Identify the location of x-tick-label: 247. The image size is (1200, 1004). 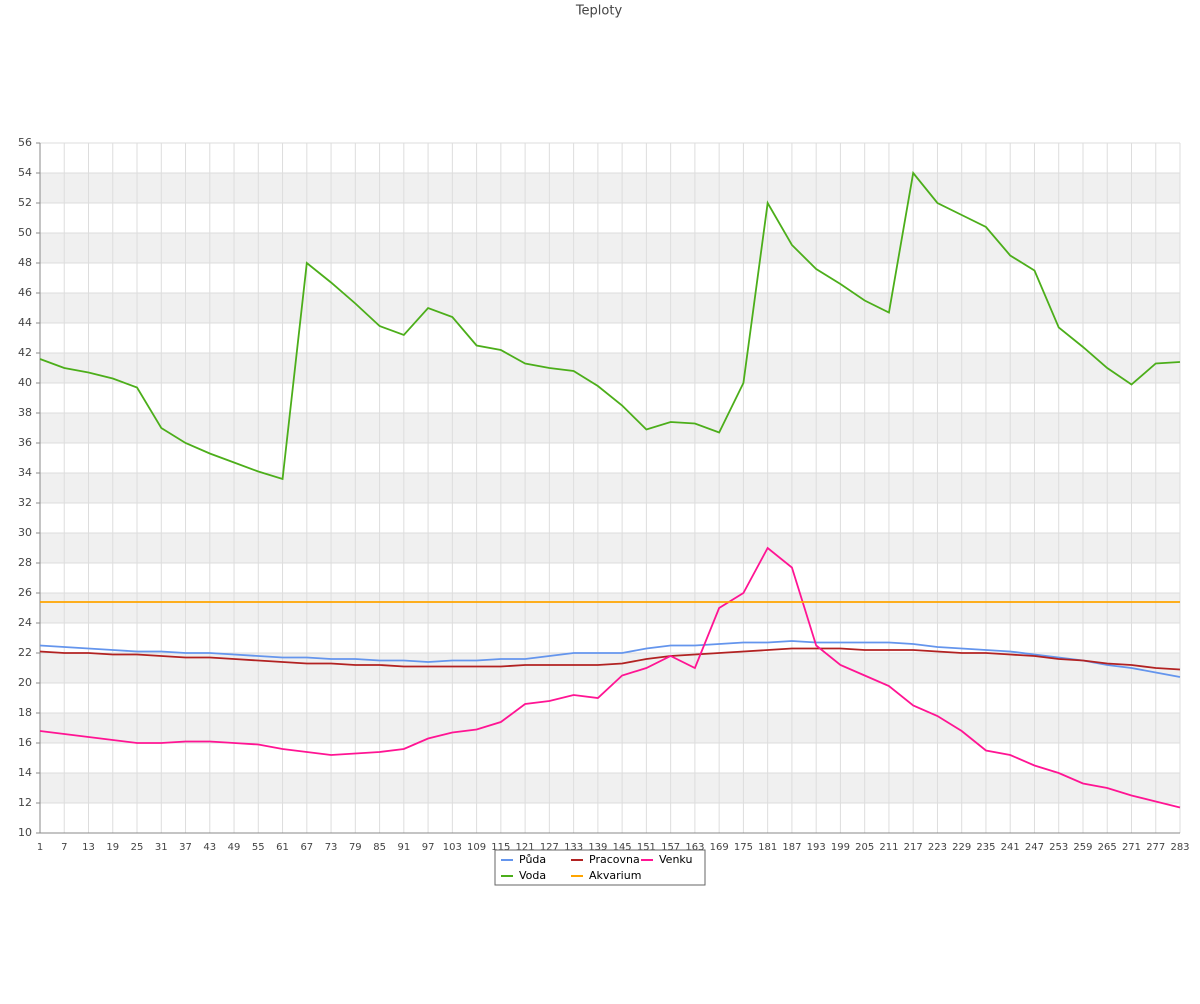
(1034, 847).